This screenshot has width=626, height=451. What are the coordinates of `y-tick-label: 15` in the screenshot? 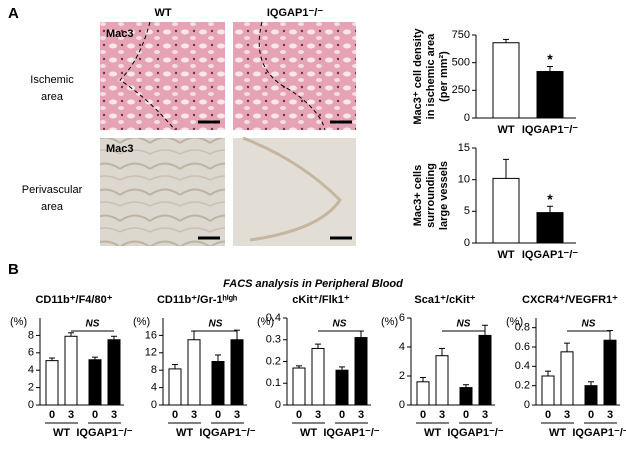 It's located at (464, 148).